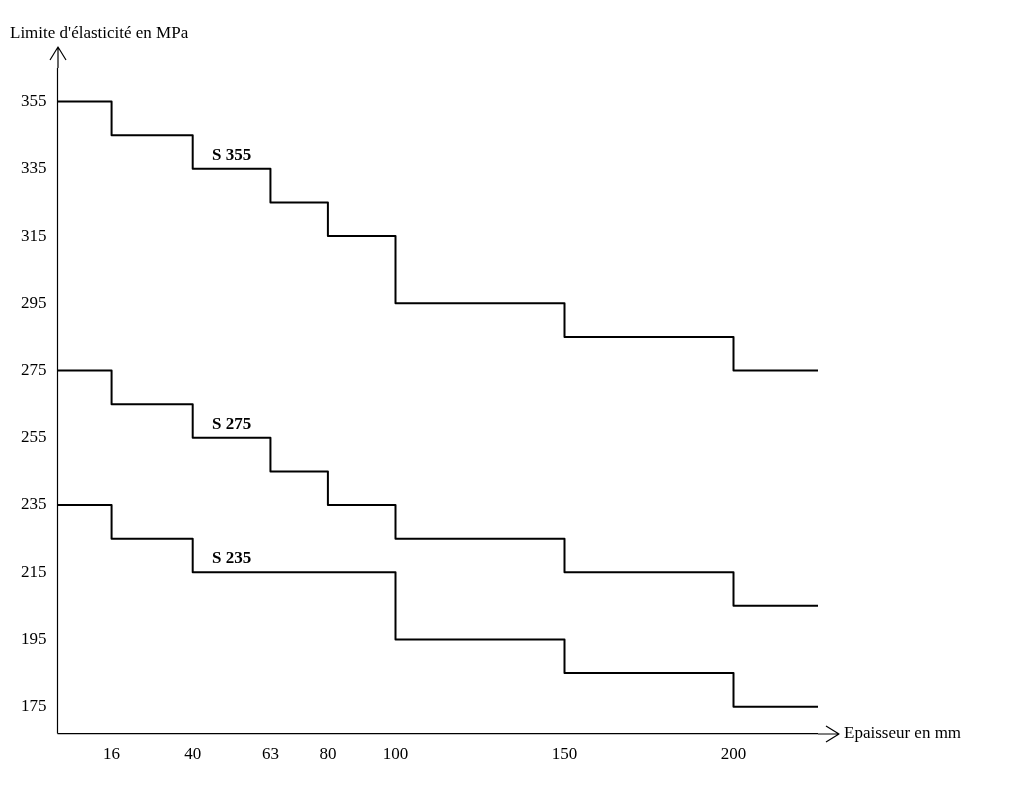  I want to click on series-label: S 355, so click(231, 154).